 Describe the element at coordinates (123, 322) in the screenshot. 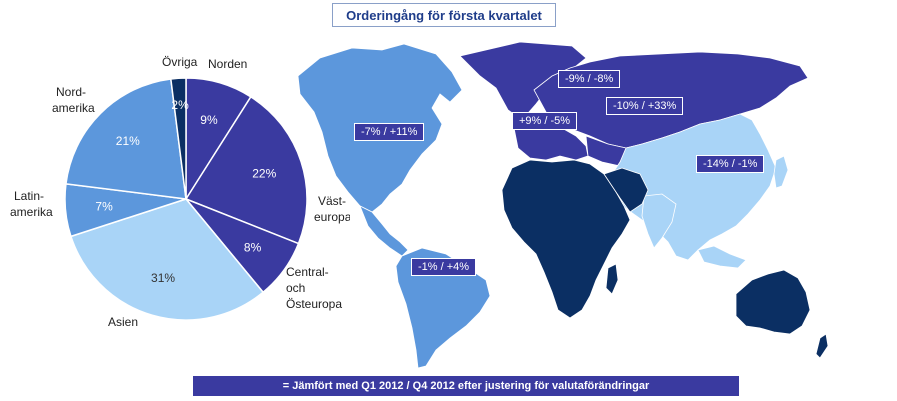

I see `category-label-asien: Asien` at that location.